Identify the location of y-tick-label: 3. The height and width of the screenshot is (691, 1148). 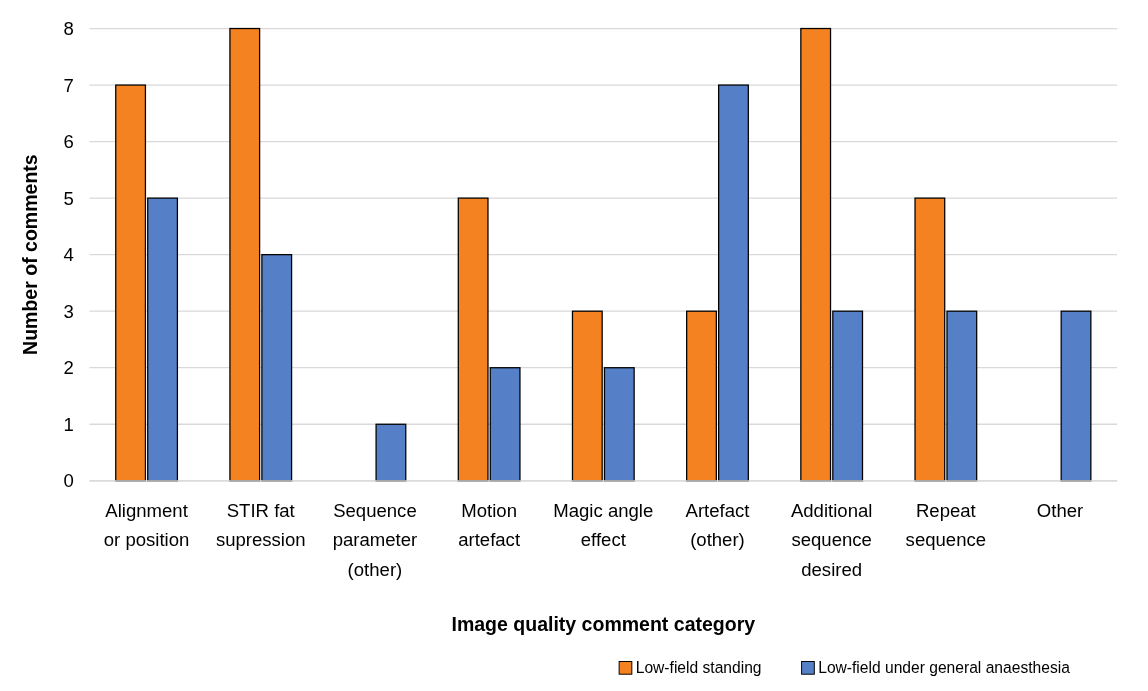
(68, 311).